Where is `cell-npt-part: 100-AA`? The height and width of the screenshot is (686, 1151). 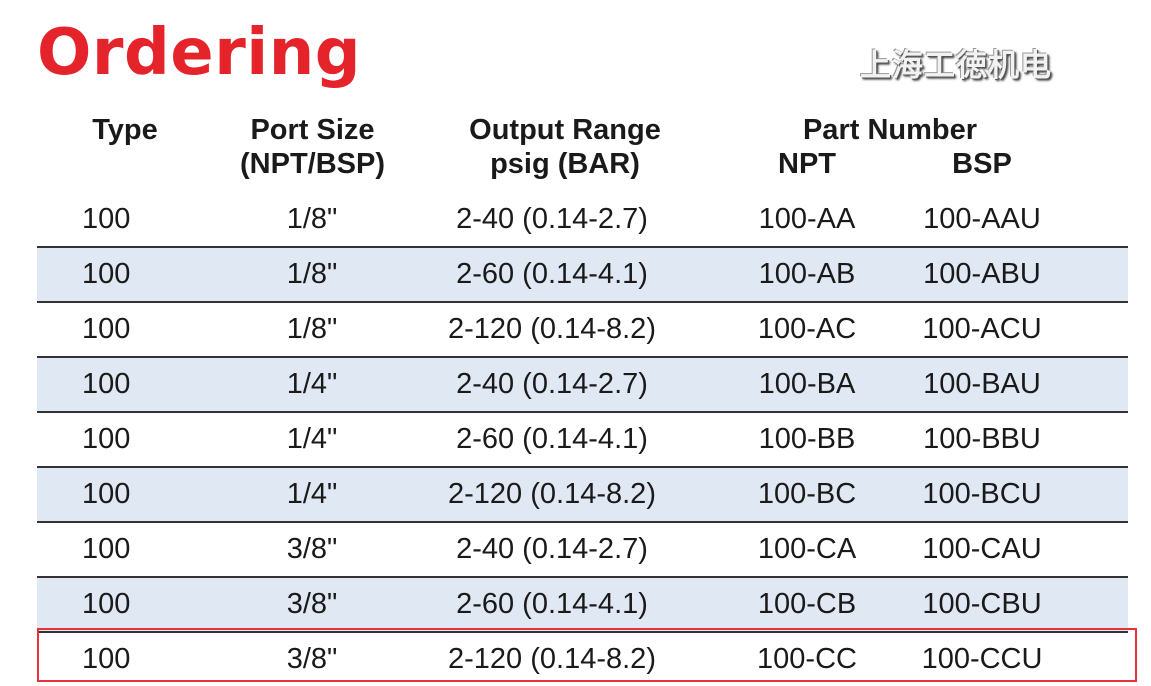 cell-npt-part: 100-AA is located at coordinates (807, 219).